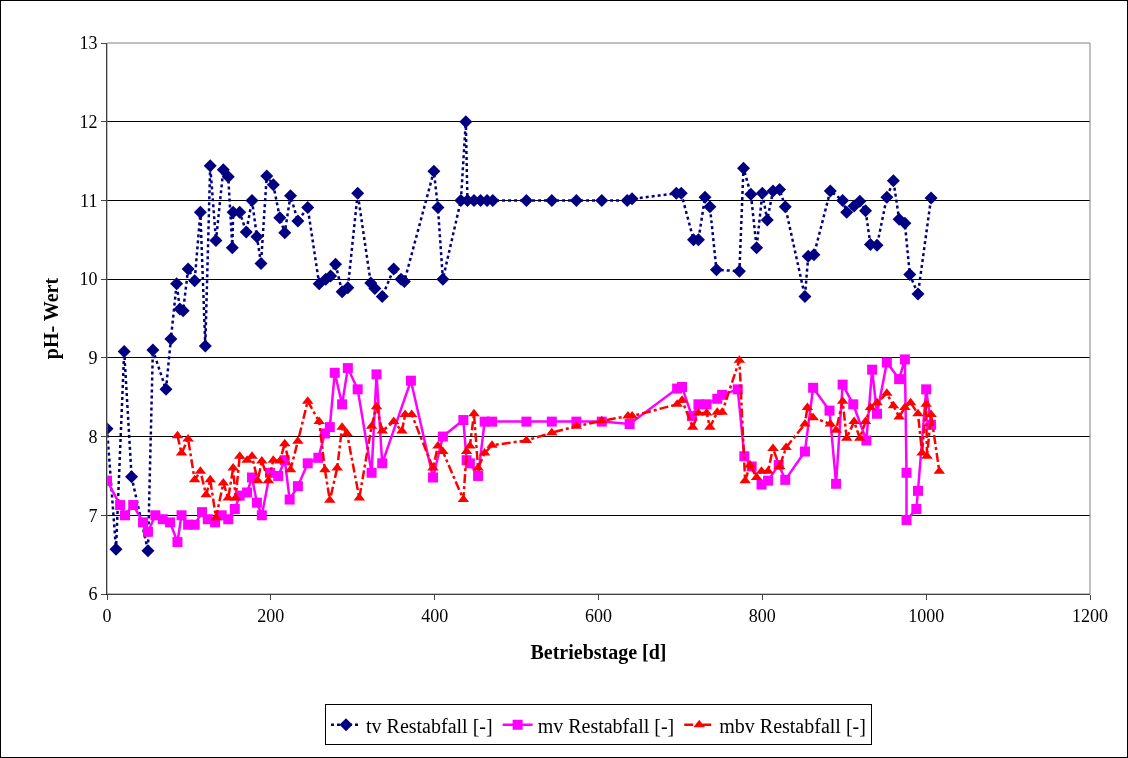 This screenshot has width=1128, height=758. Describe the element at coordinates (93, 515) in the screenshot. I see `y-tick-label: 7` at that location.